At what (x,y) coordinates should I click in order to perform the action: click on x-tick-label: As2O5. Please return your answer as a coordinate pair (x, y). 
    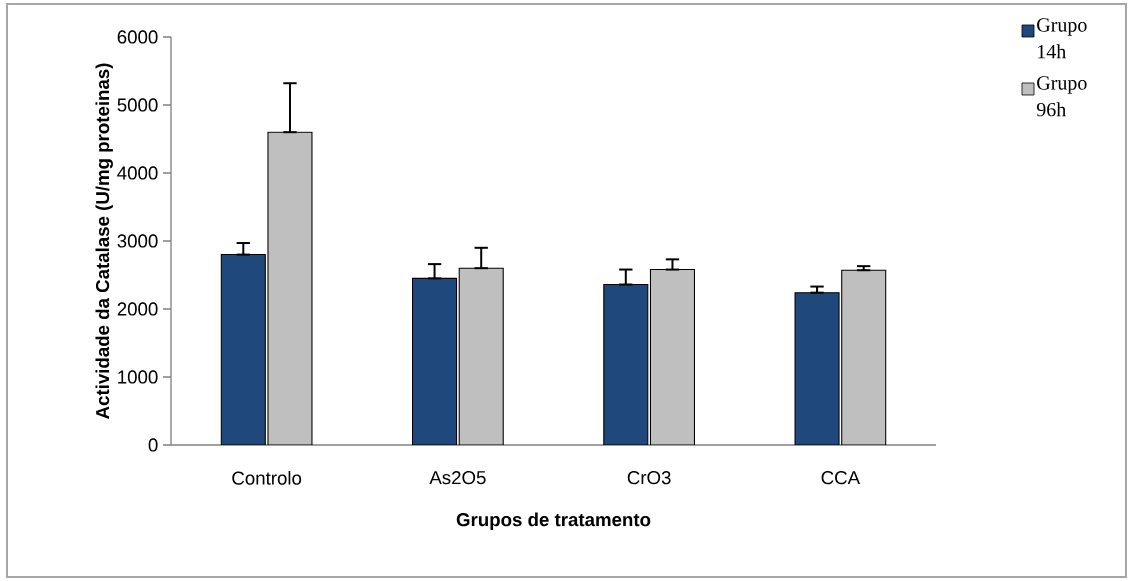
    Looking at the image, I should click on (457, 478).